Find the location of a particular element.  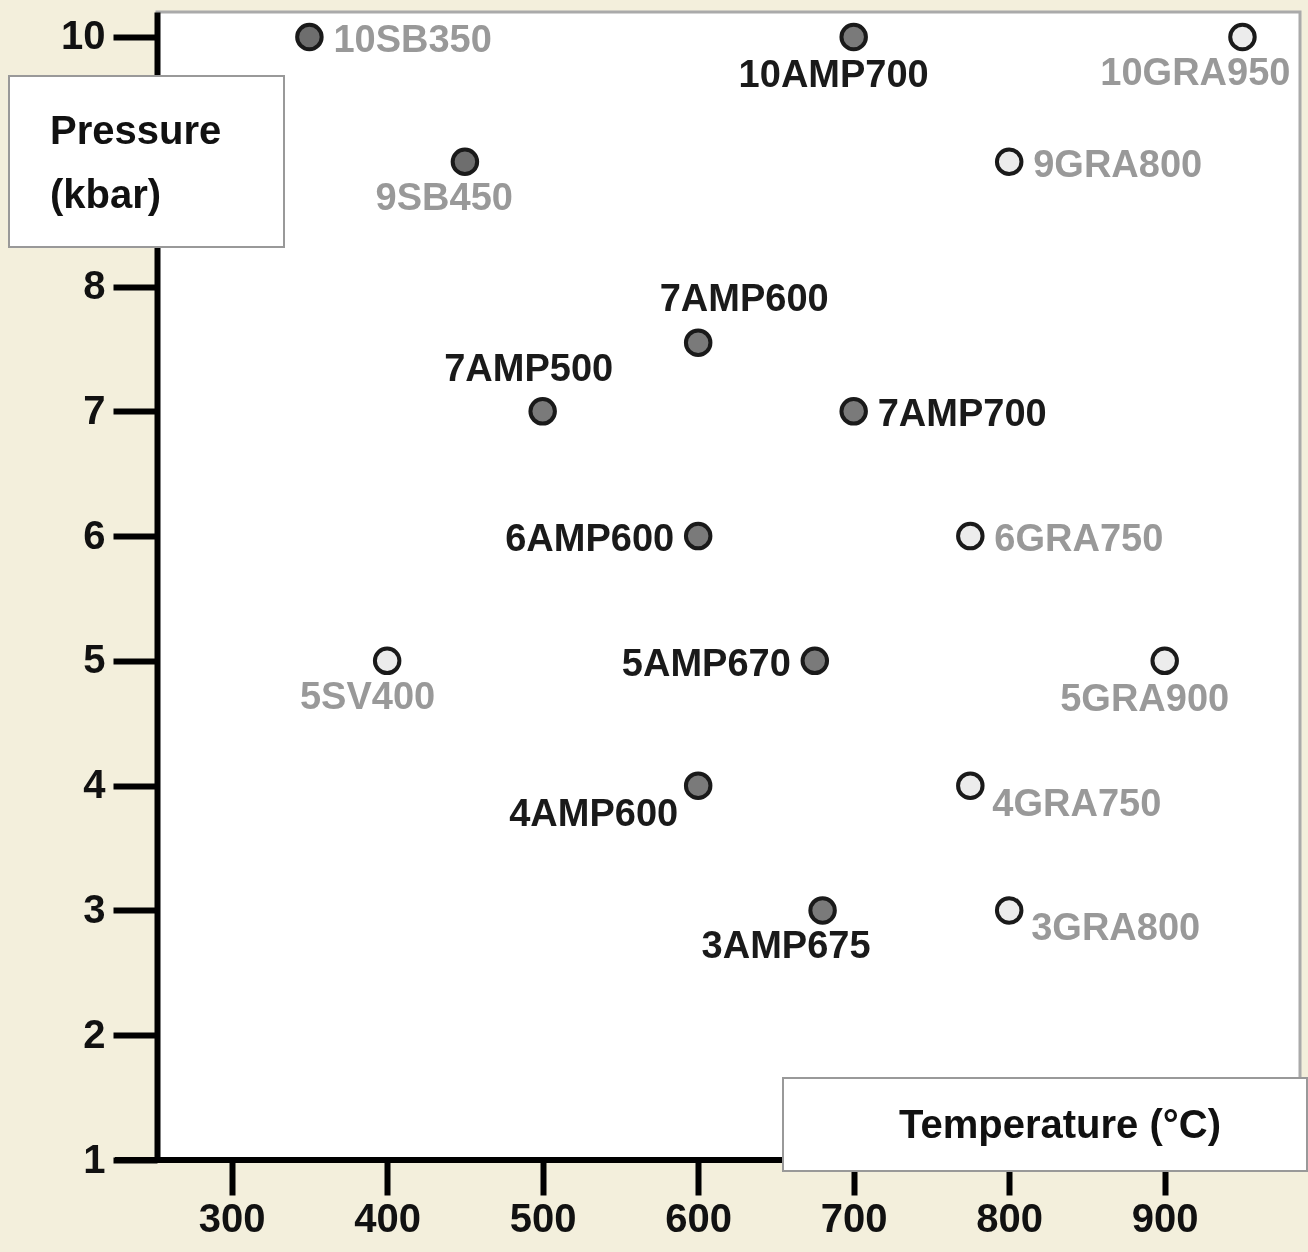

y-tick-label: 5 is located at coordinates (94, 659).